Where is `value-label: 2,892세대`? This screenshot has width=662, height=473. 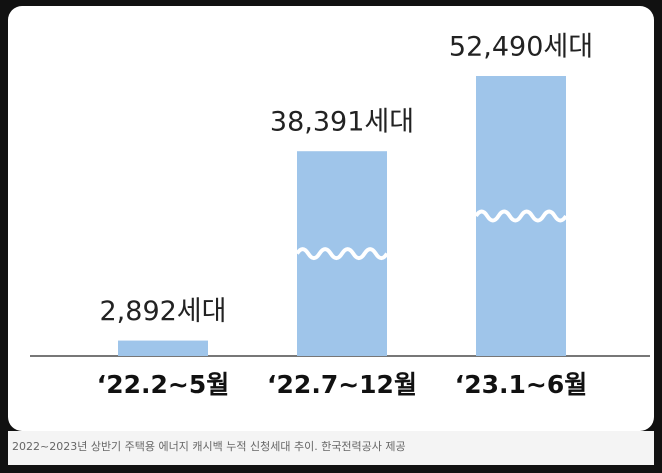 value-label: 2,892세대 is located at coordinates (163, 311).